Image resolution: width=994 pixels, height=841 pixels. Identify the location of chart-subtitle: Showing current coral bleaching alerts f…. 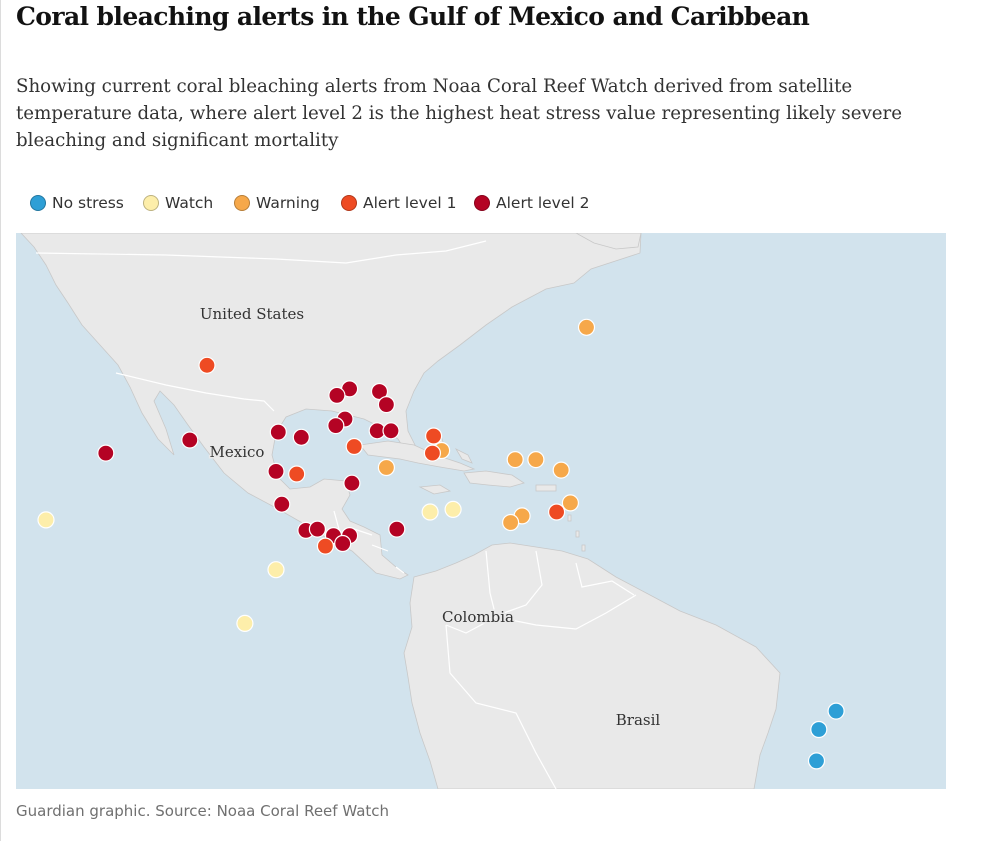
(459, 113).